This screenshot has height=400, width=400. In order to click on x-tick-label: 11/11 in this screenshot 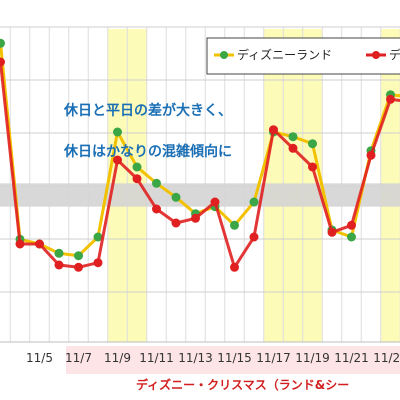, I will do `click(156, 358)`.